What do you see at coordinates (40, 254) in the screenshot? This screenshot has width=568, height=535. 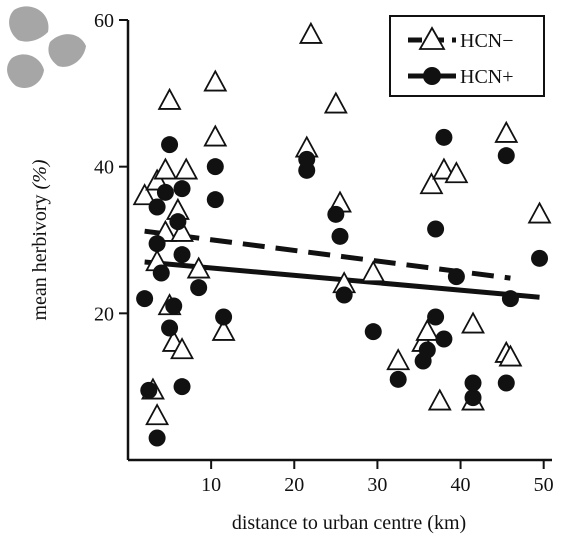 I see `y-axis-label-main: mean herbivory` at bounding box center [40, 254].